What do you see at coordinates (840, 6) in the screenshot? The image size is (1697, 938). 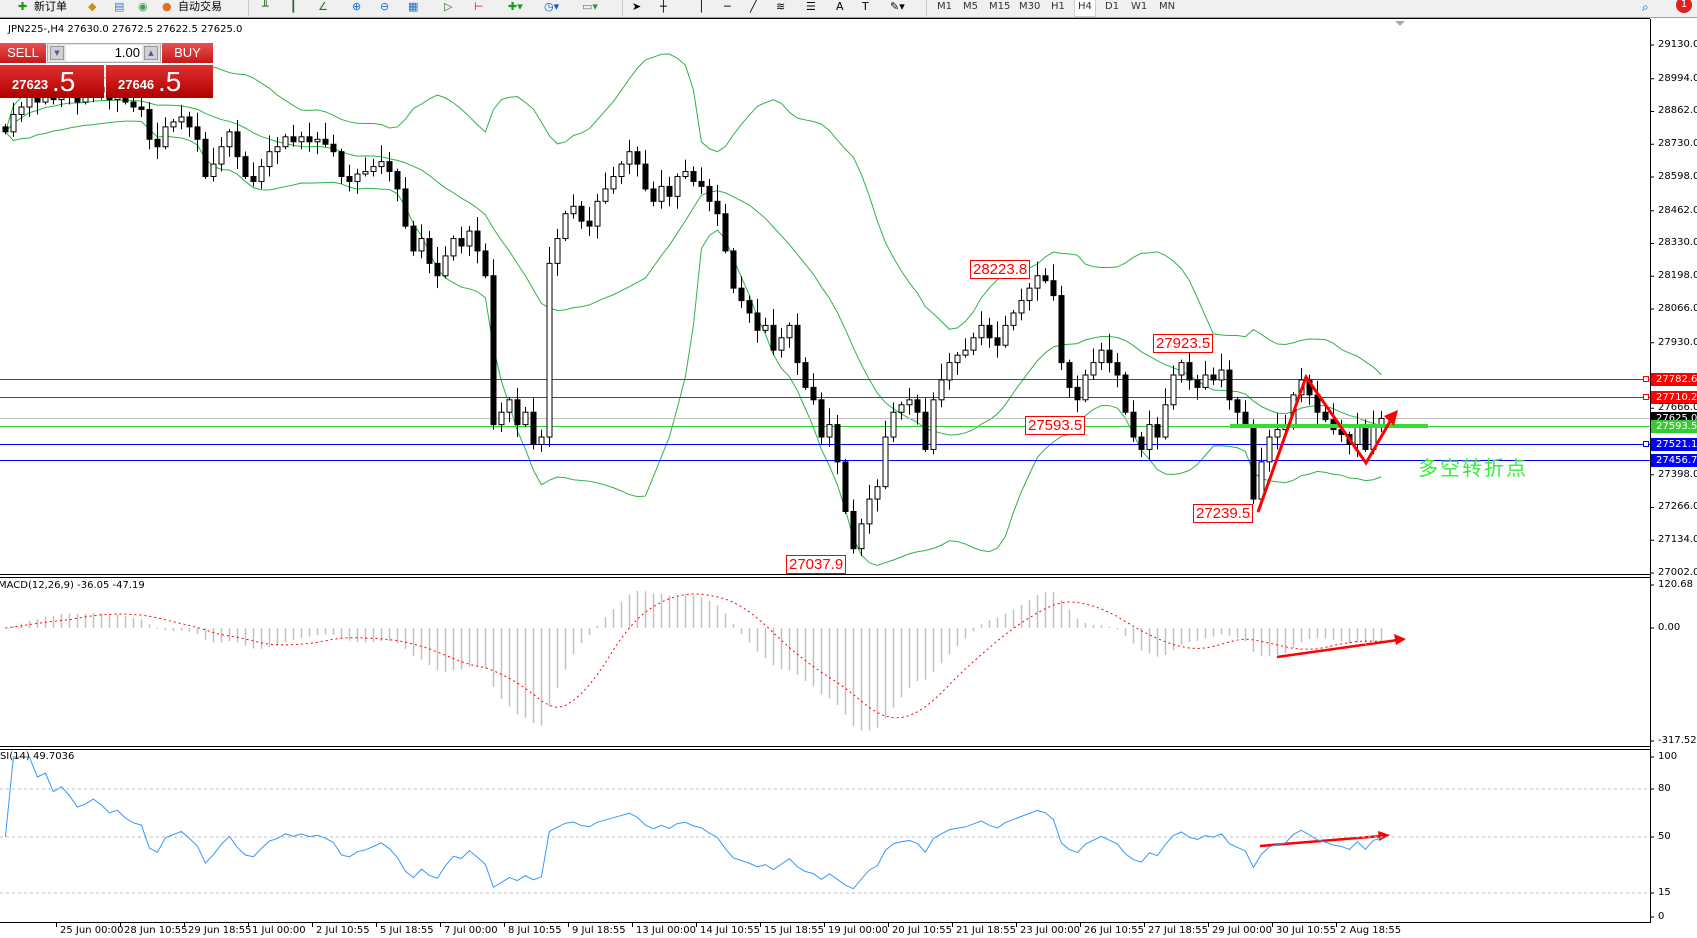 I see `text-icon: A` at bounding box center [840, 6].